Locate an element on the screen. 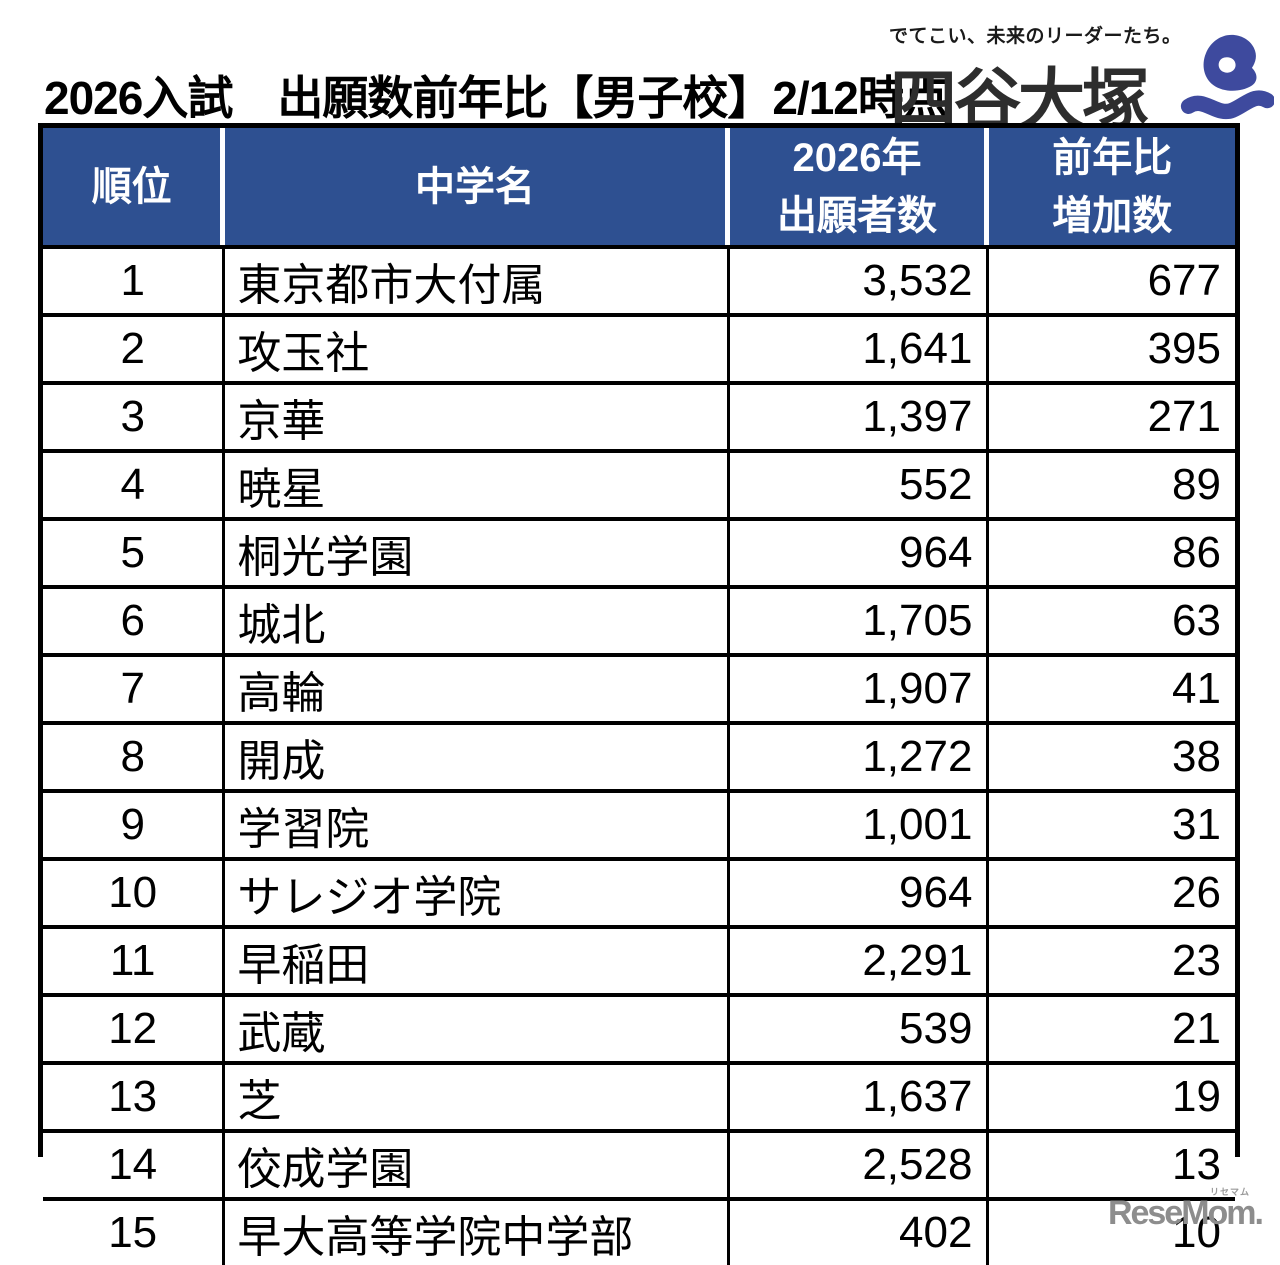  increase-cell: 677 is located at coordinates (1184, 280).